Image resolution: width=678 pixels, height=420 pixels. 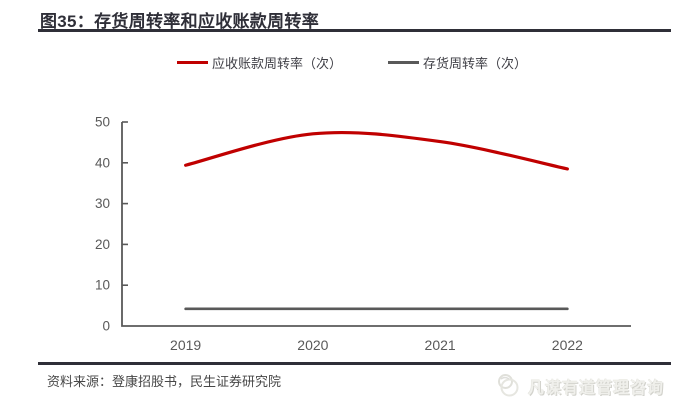 I want to click on legend-item: 应收账款周转率（次）, so click(x=259, y=62).